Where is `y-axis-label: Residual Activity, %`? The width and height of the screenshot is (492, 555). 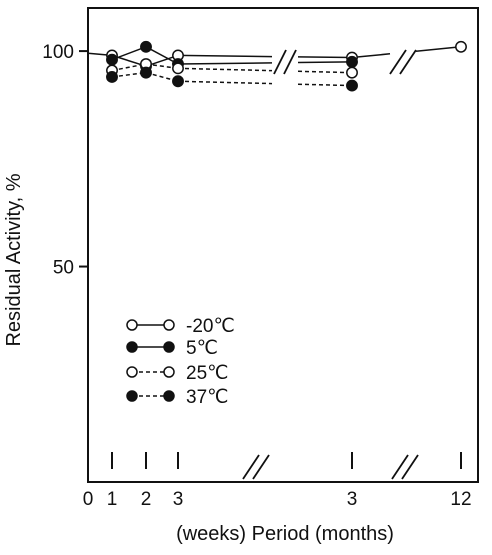 y-axis-label: Residual Activity, % is located at coordinates (14, 259).